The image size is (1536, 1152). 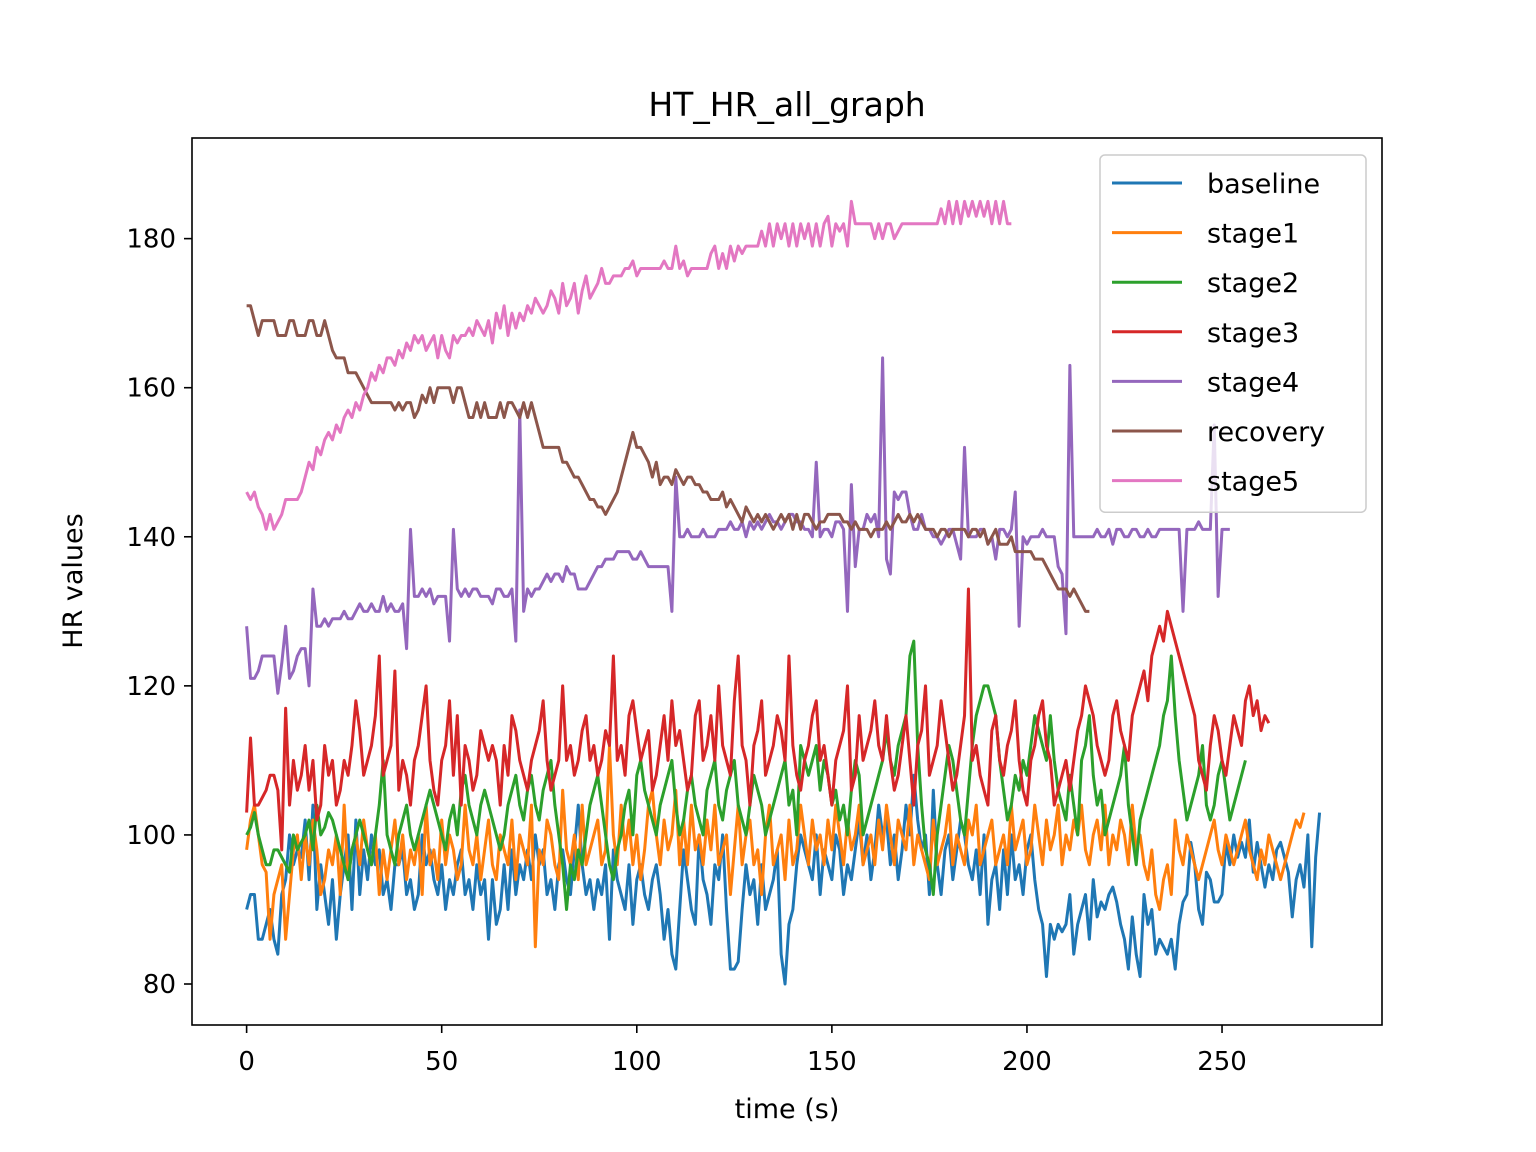 I want to click on x-tick-label: 0, so click(x=246, y=1062).